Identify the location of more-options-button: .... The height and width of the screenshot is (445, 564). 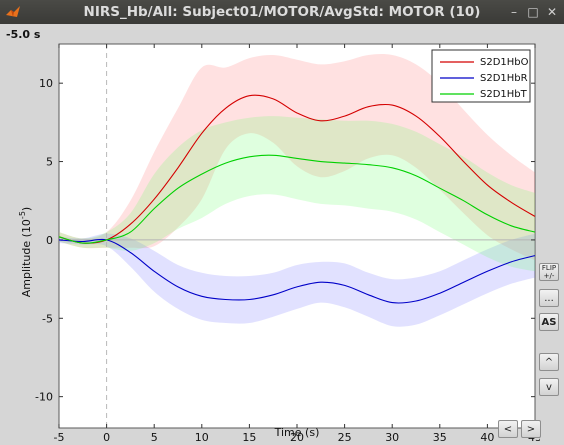
(549, 298).